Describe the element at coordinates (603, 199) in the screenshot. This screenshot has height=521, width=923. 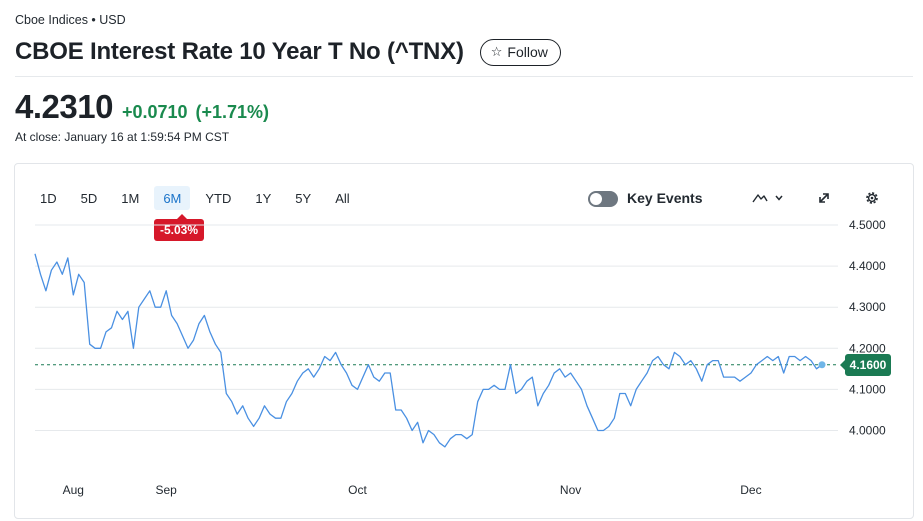
I see `key-events-toggle` at that location.